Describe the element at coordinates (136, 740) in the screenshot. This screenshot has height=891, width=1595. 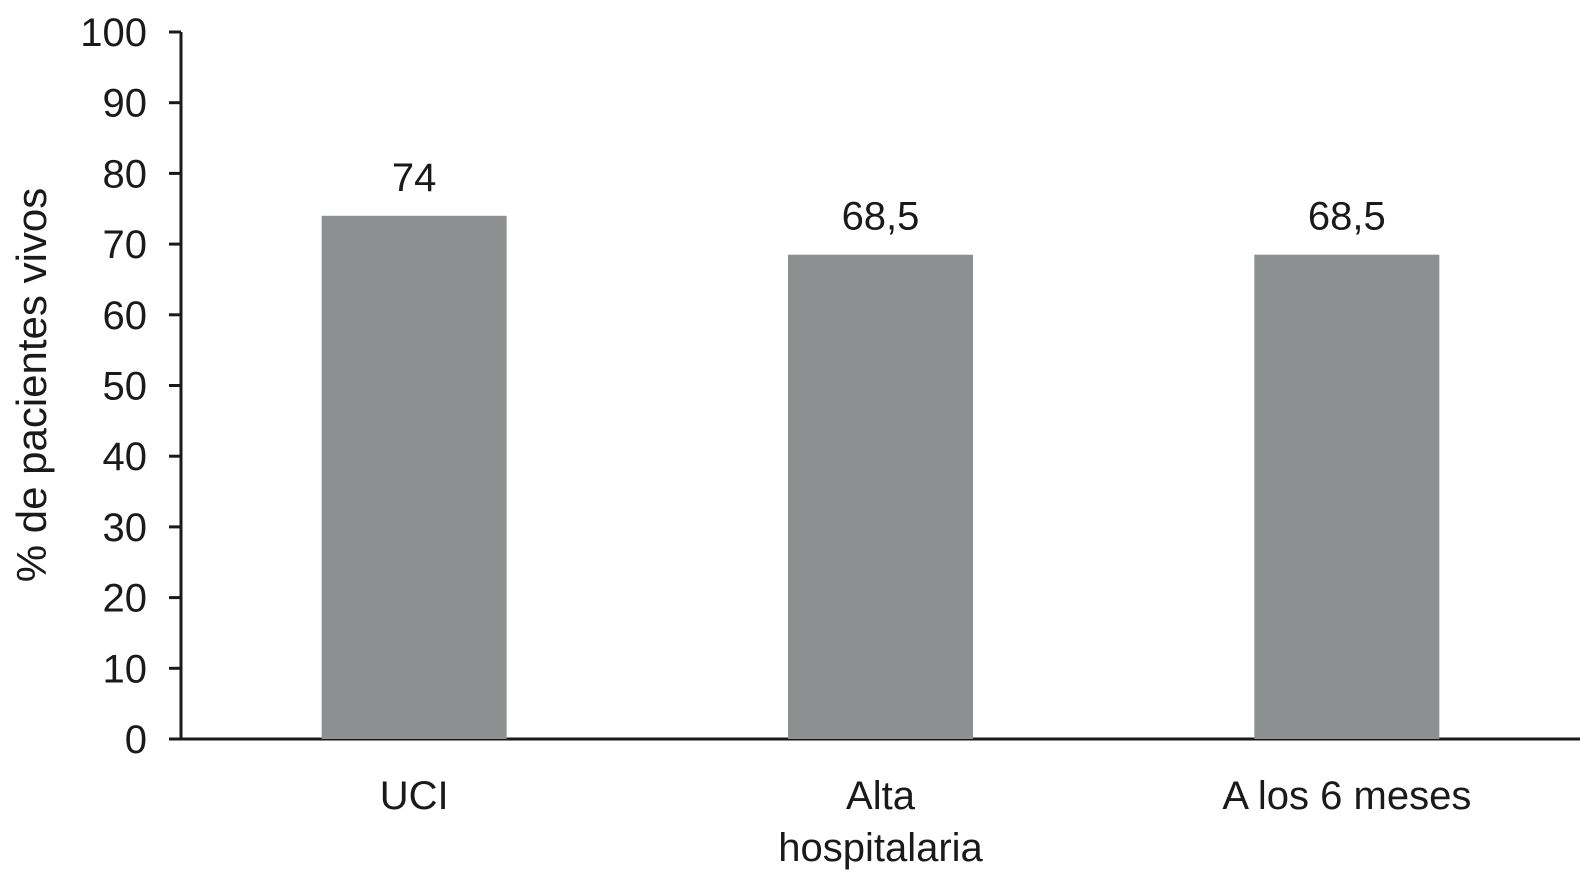
I see `y-tick-label: 0` at that location.